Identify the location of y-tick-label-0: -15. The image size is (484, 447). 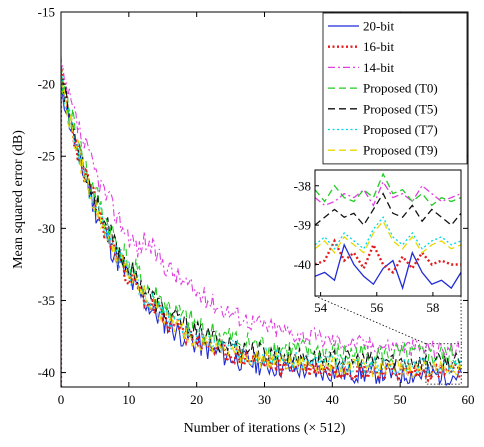
(46, 12).